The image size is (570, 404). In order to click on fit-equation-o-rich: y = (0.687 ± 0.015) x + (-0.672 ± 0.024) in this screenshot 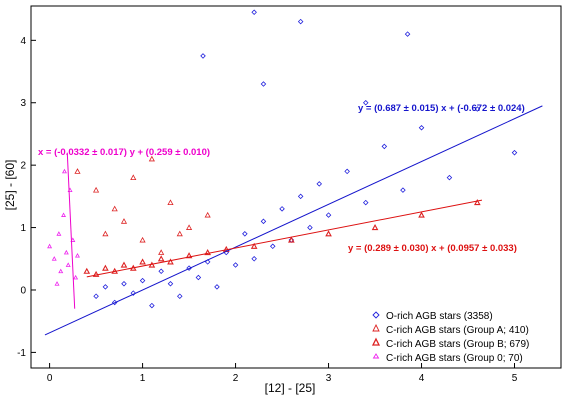, I will do `click(441, 108)`.